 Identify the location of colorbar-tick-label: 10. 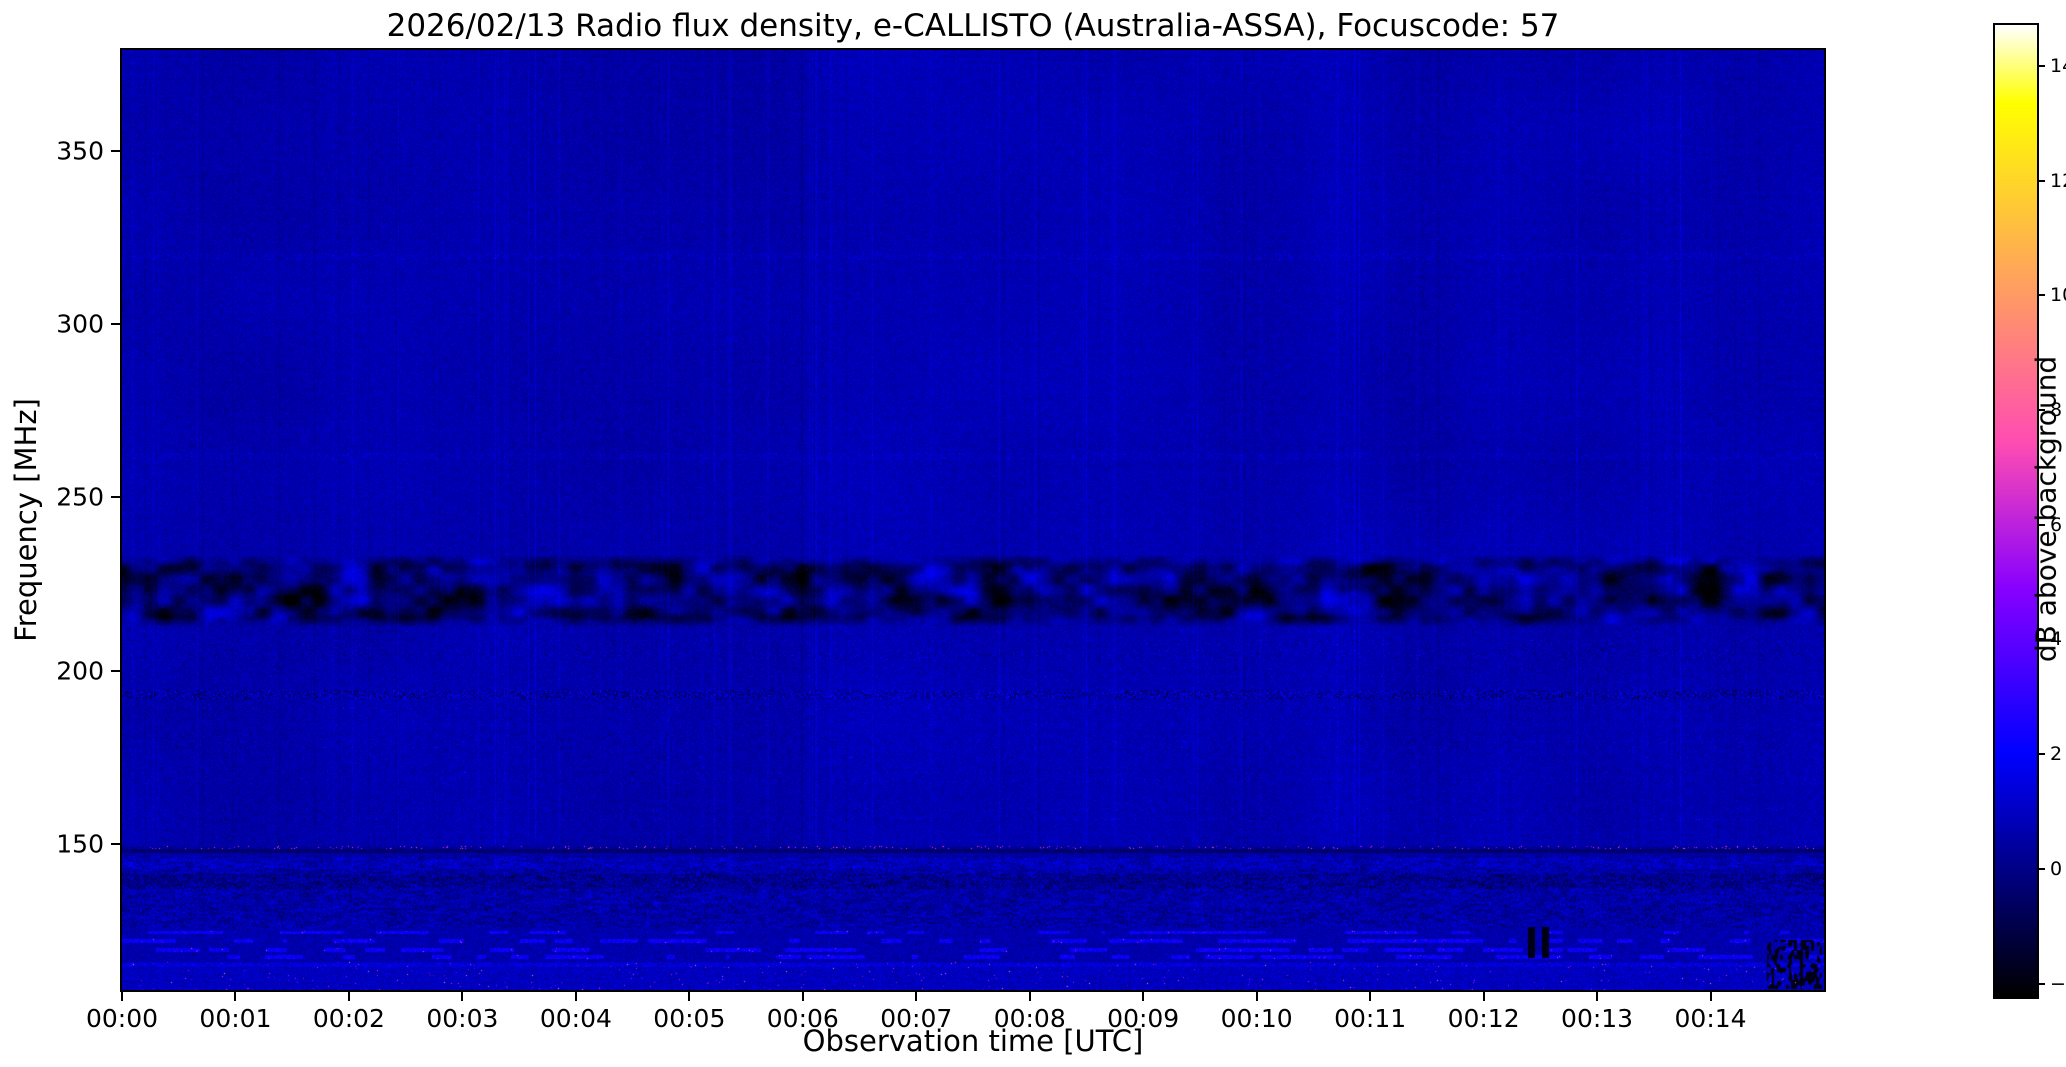
(2058, 295).